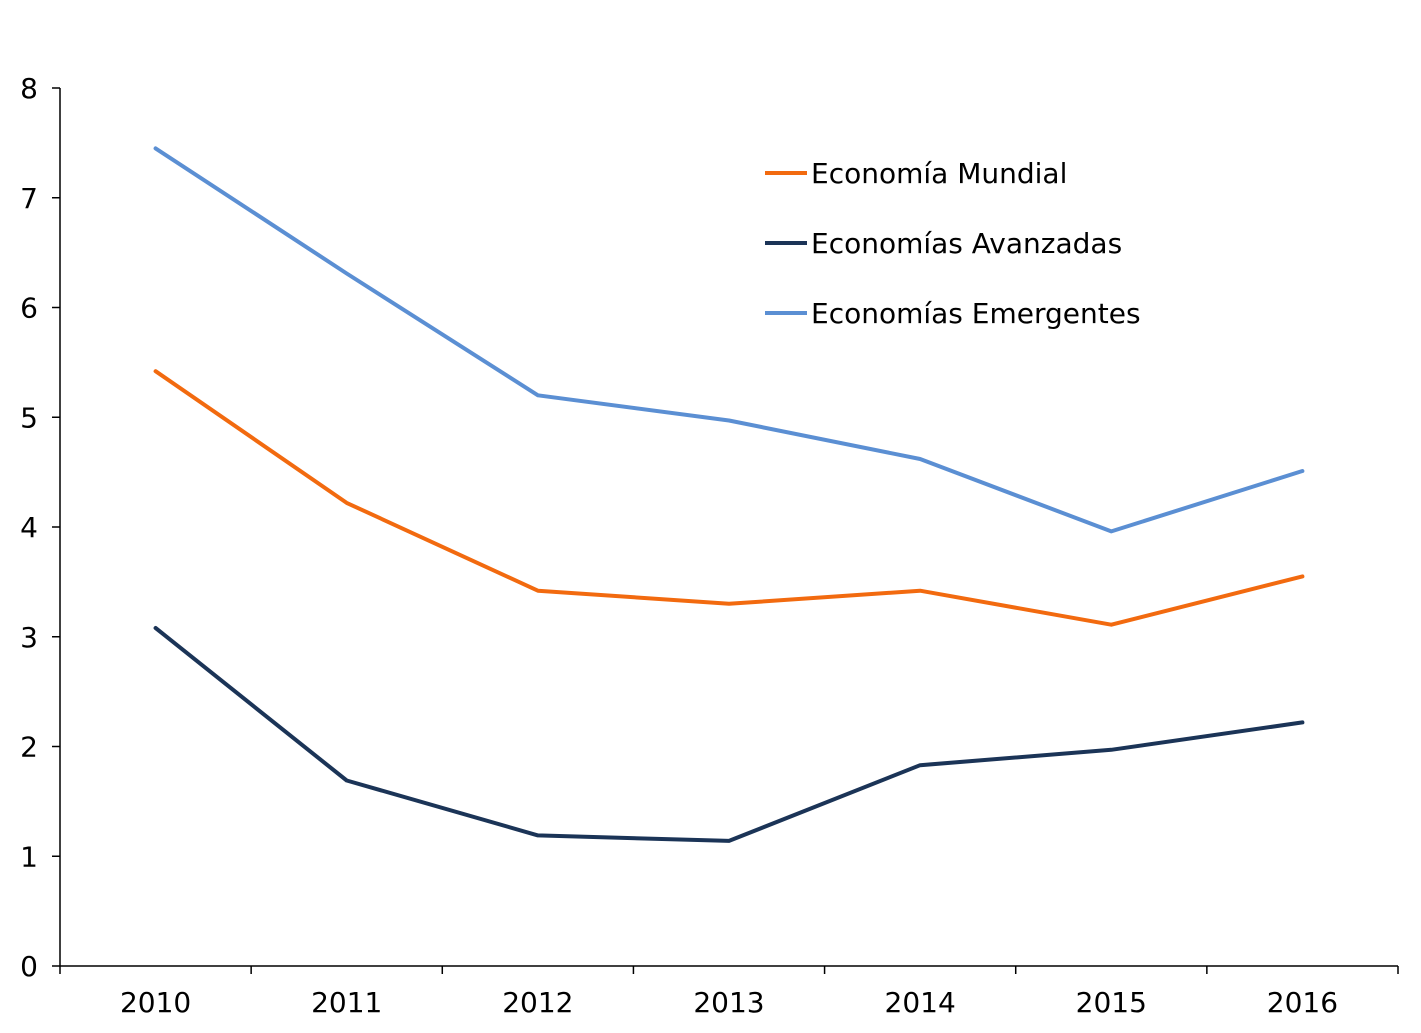 This screenshot has width=1421, height=1033. What do you see at coordinates (966, 243) in the screenshot?
I see `legend-label: Economías Avanzadas` at bounding box center [966, 243].